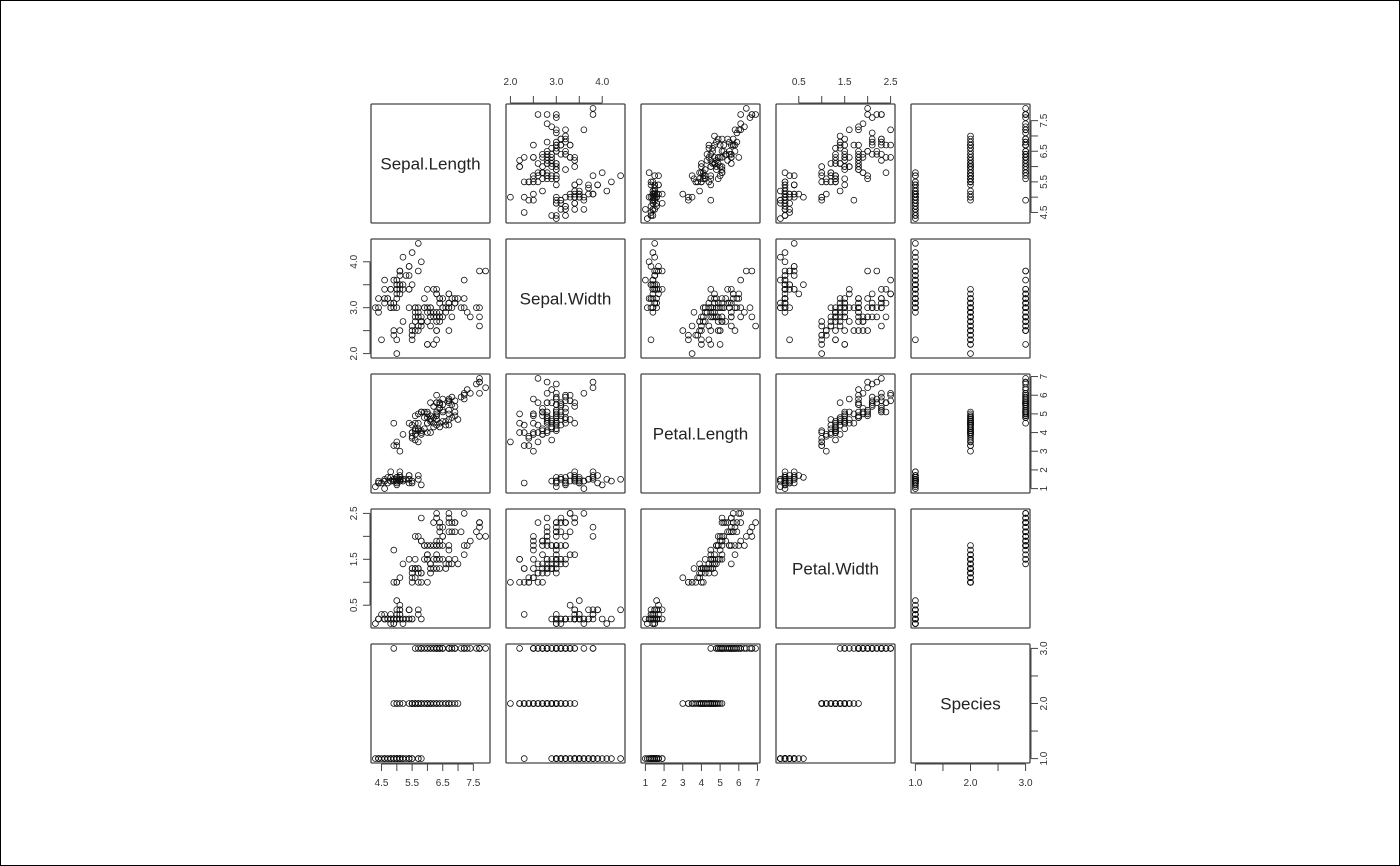  Describe the element at coordinates (354, 307) in the screenshot. I see `y-tick-label: 3.0` at that location.